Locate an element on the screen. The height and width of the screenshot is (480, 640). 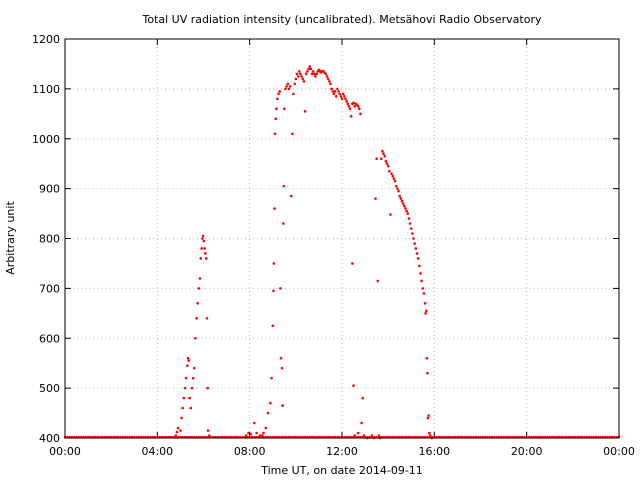
x-axis-label: Time UT, on date 2014-09-11 is located at coordinates (341, 470).